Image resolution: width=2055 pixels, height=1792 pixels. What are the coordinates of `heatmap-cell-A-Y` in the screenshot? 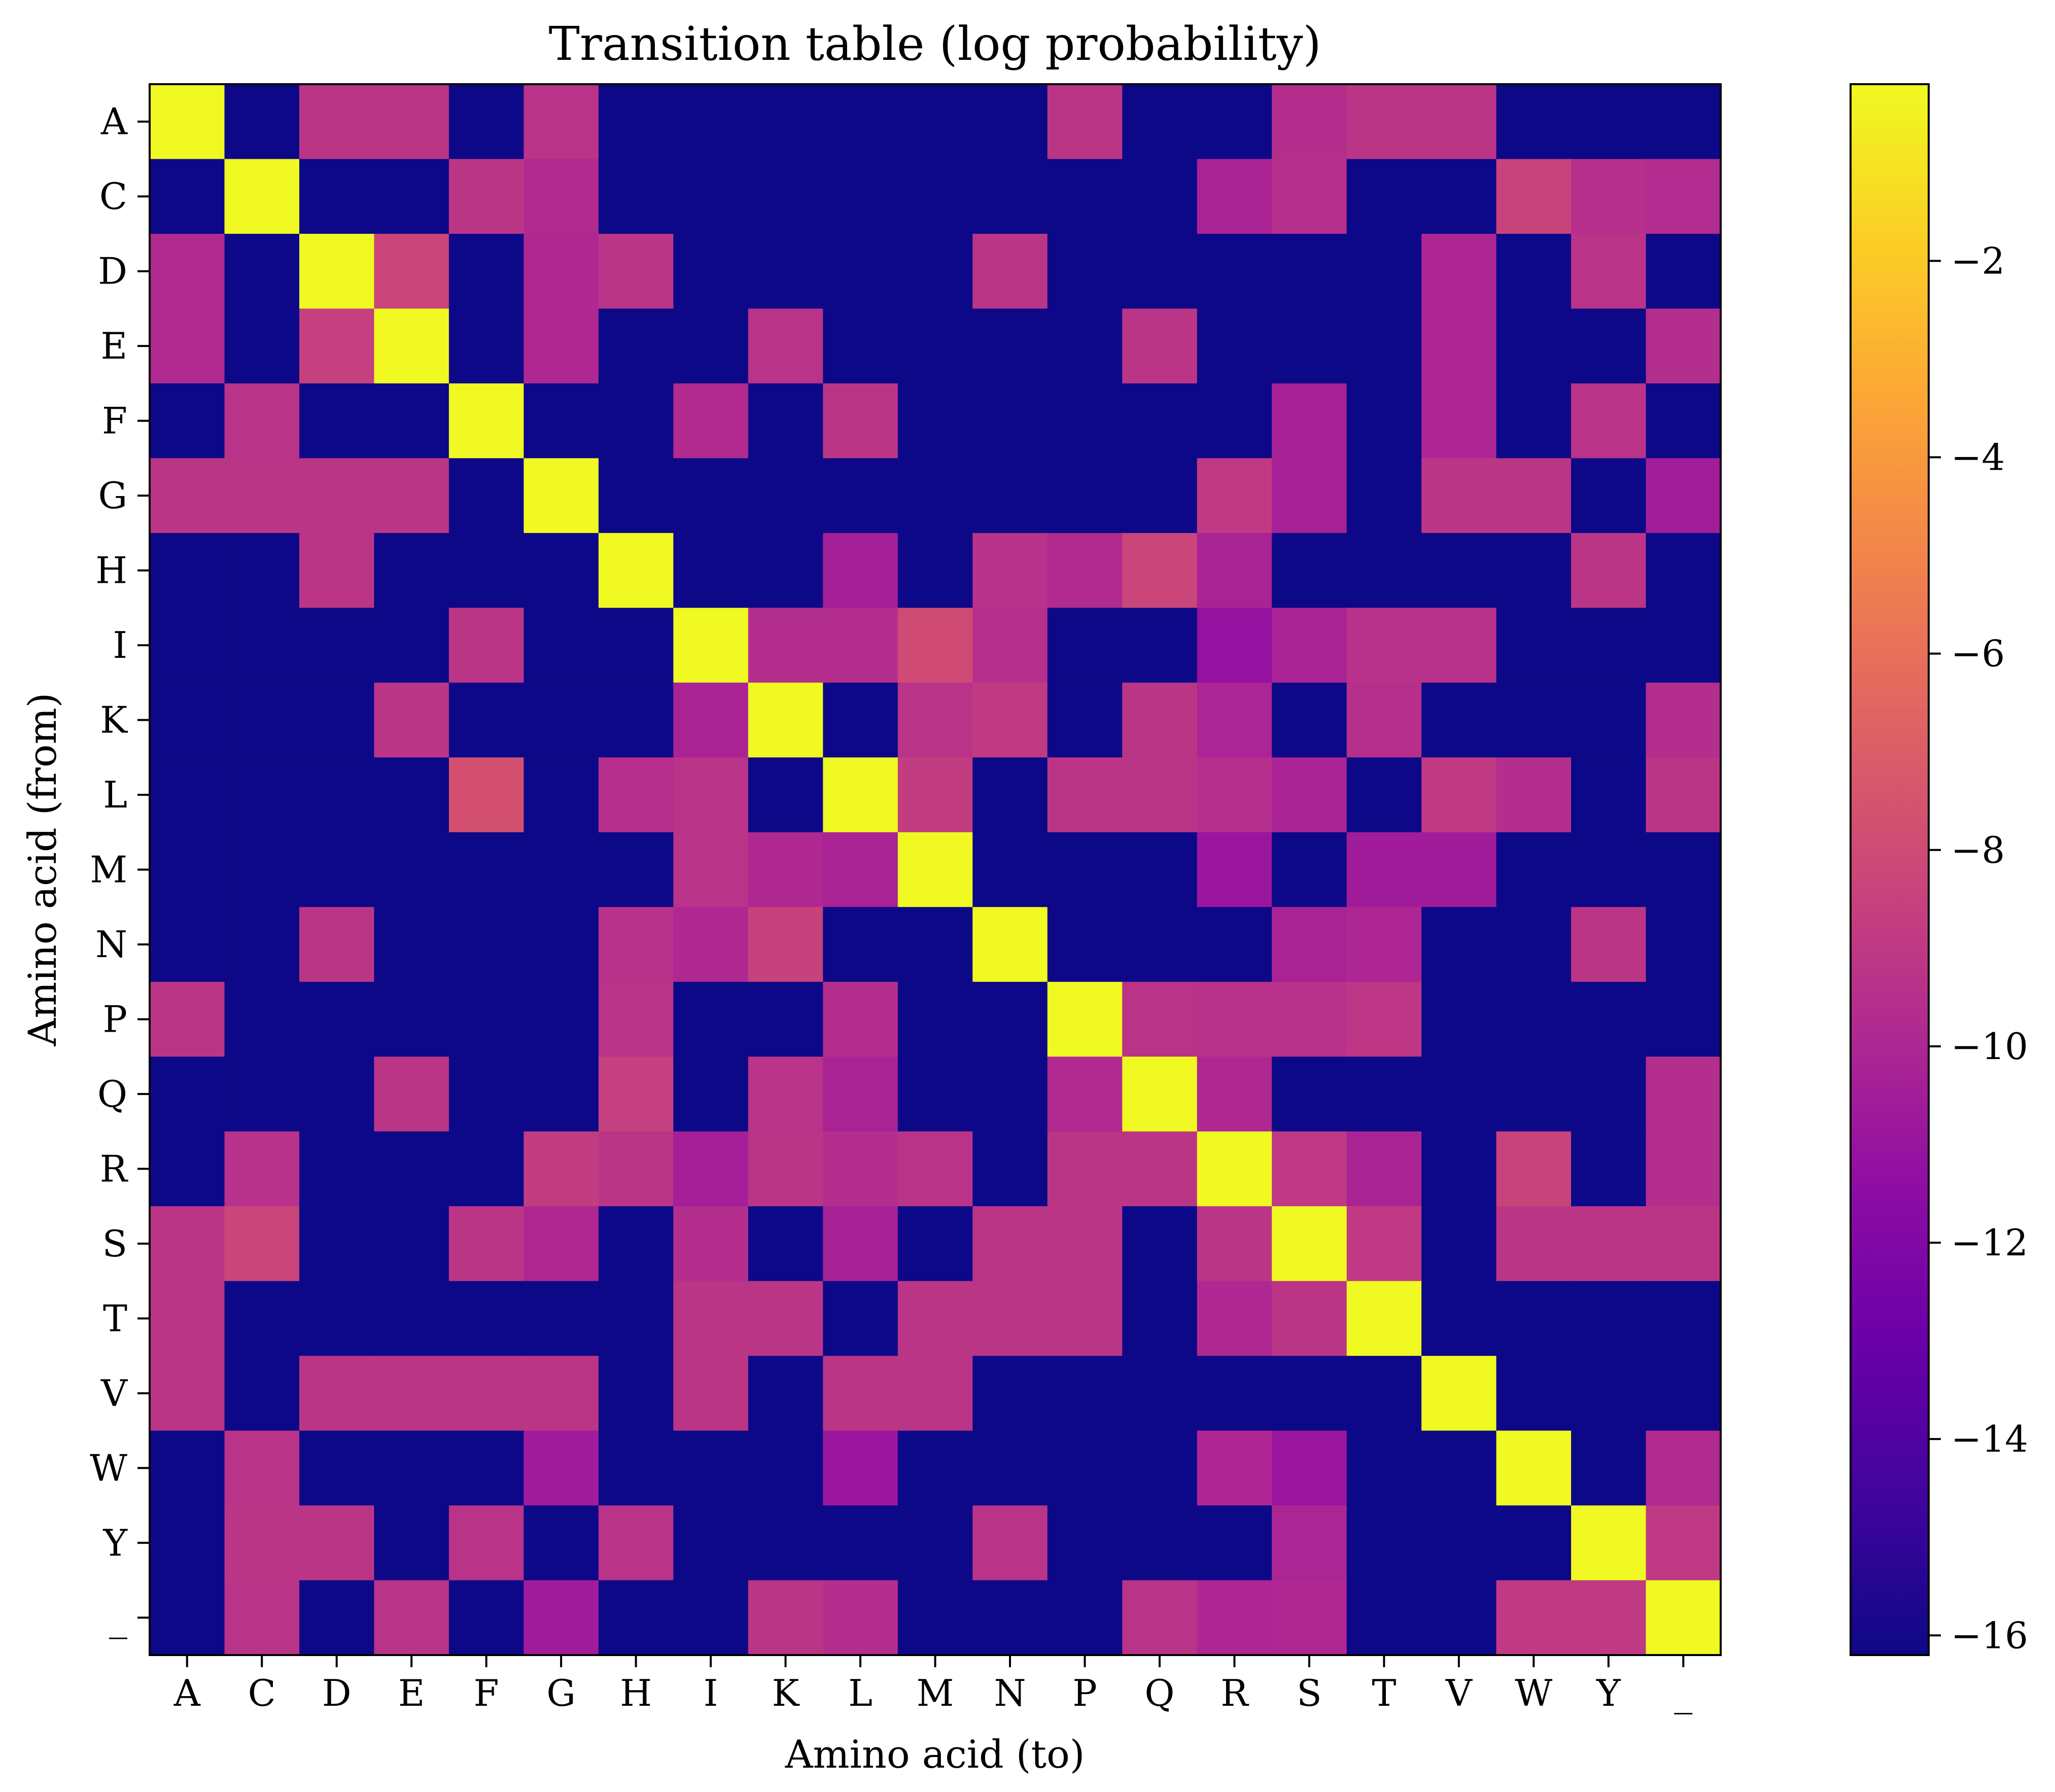 It's located at (1609, 122).